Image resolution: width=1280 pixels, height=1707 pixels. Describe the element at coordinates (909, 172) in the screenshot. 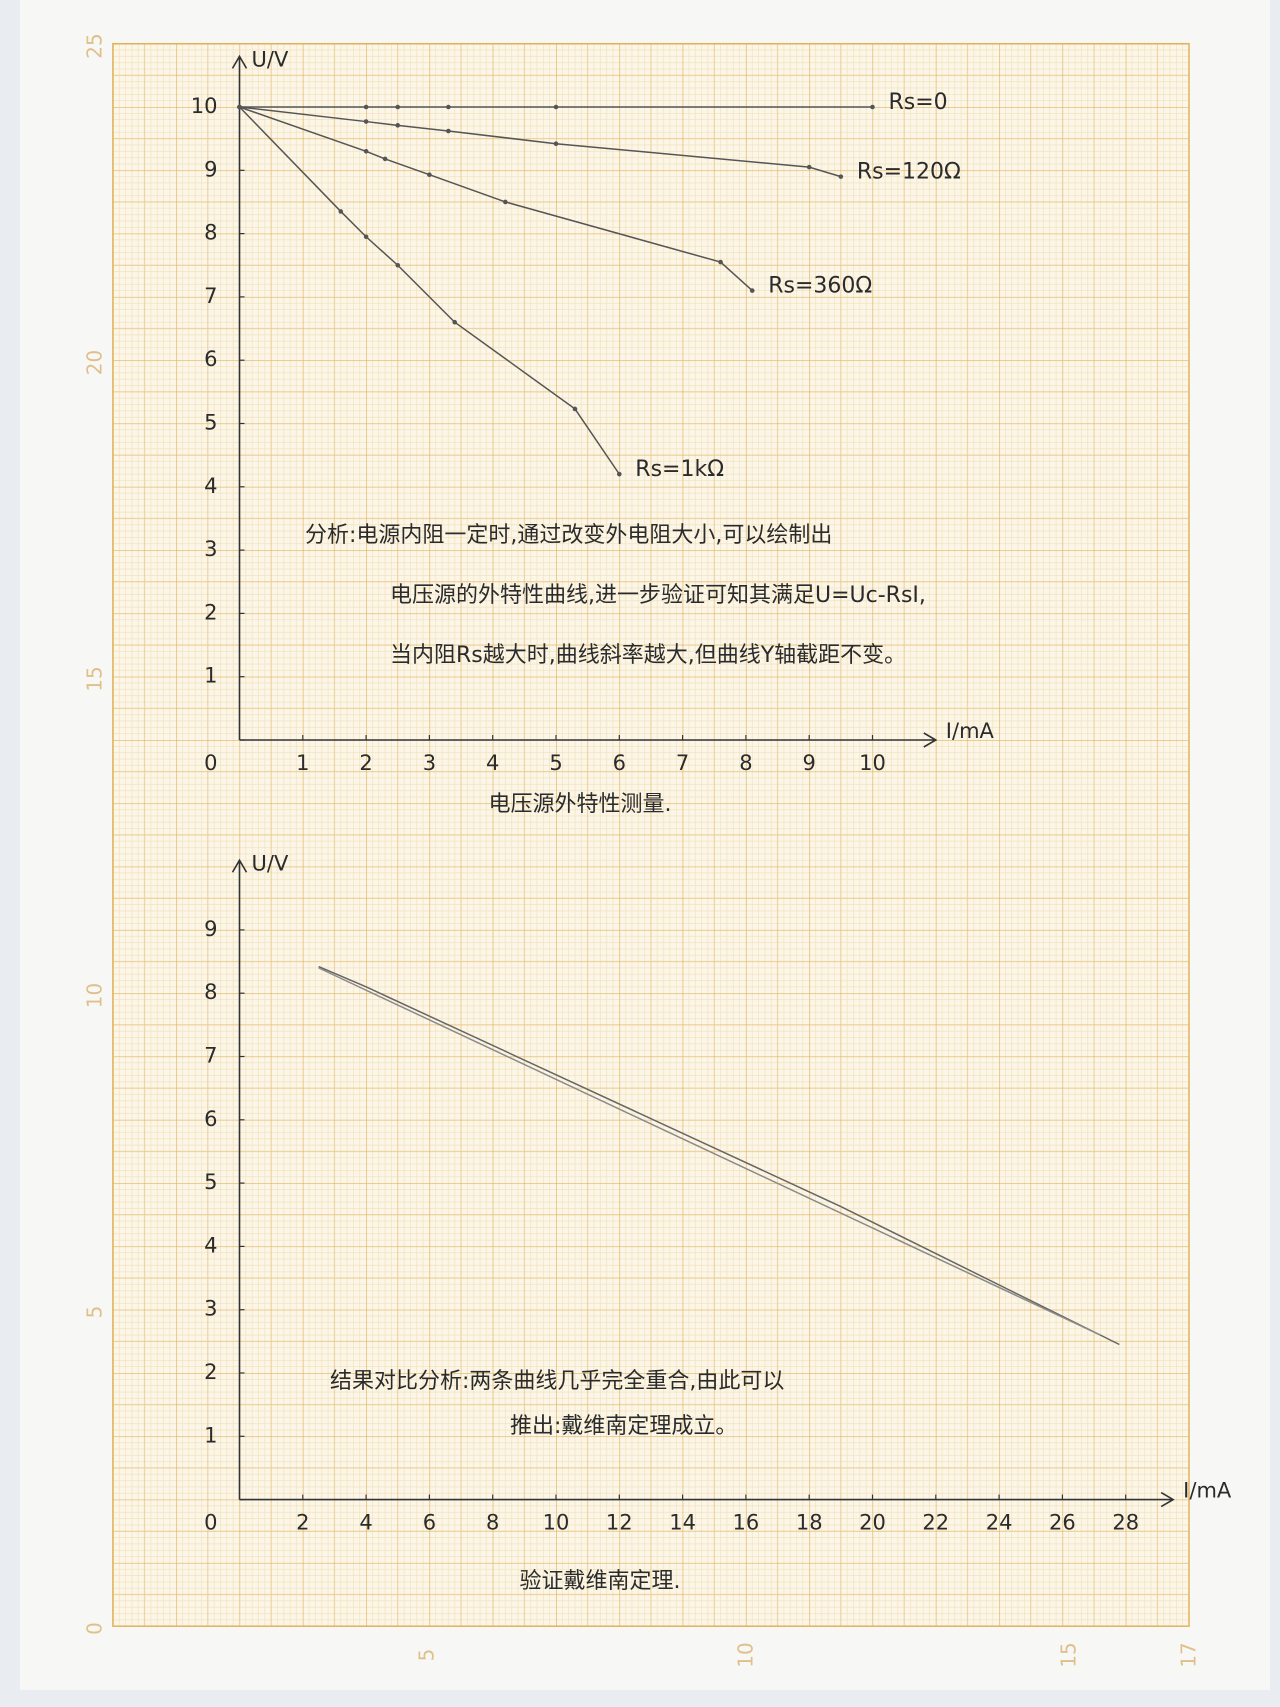

I see `series-label: Rs=120Ω` at that location.